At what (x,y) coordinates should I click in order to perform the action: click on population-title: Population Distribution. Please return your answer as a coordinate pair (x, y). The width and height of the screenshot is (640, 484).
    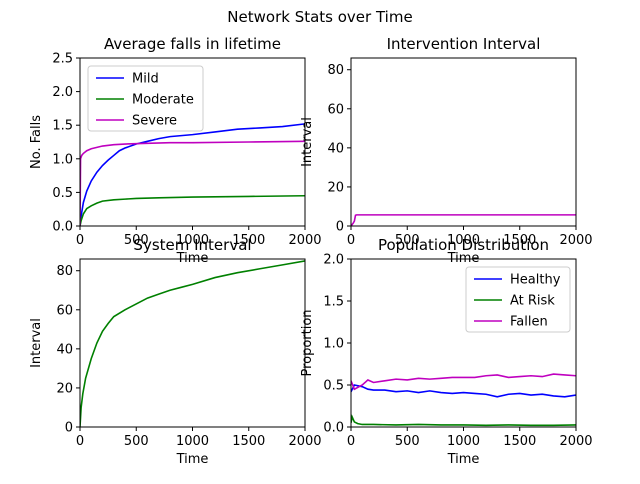
    Looking at the image, I should click on (463, 245).